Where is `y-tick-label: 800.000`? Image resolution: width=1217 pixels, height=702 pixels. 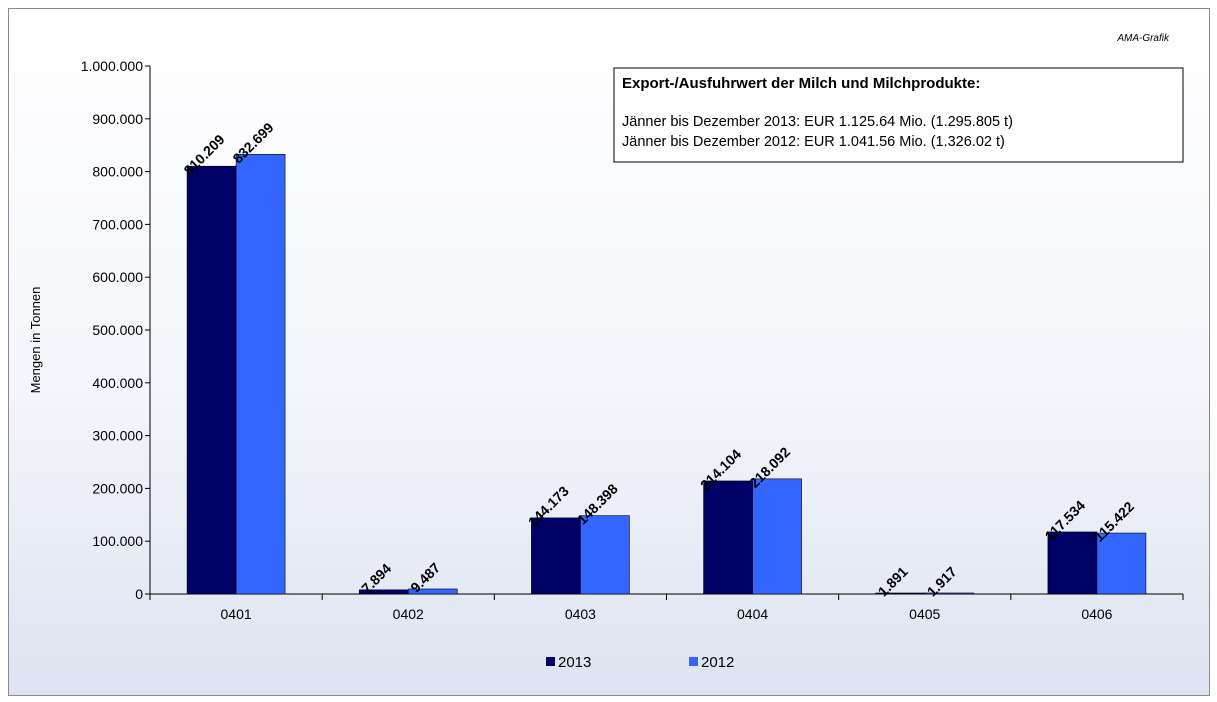 y-tick-label: 800.000 is located at coordinates (117, 172).